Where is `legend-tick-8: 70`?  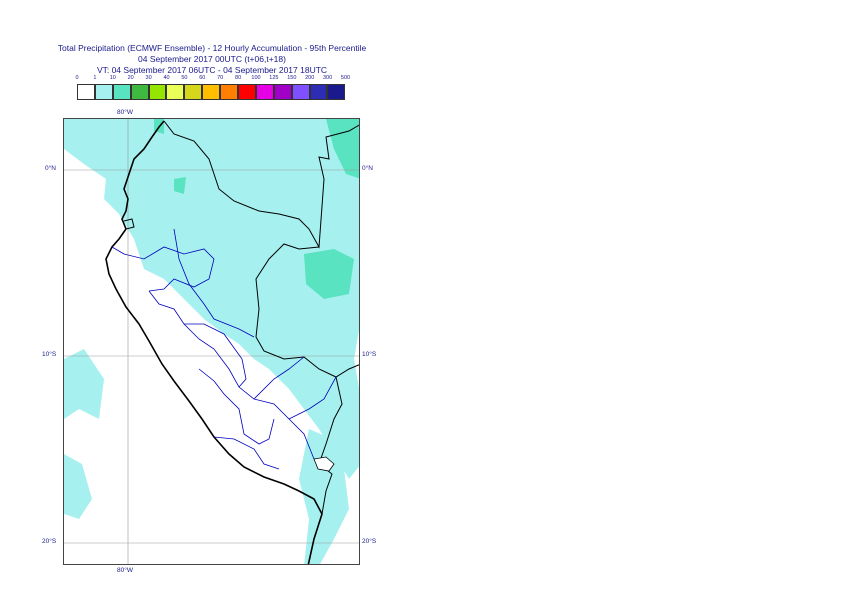 legend-tick-8: 70 is located at coordinates (220, 78).